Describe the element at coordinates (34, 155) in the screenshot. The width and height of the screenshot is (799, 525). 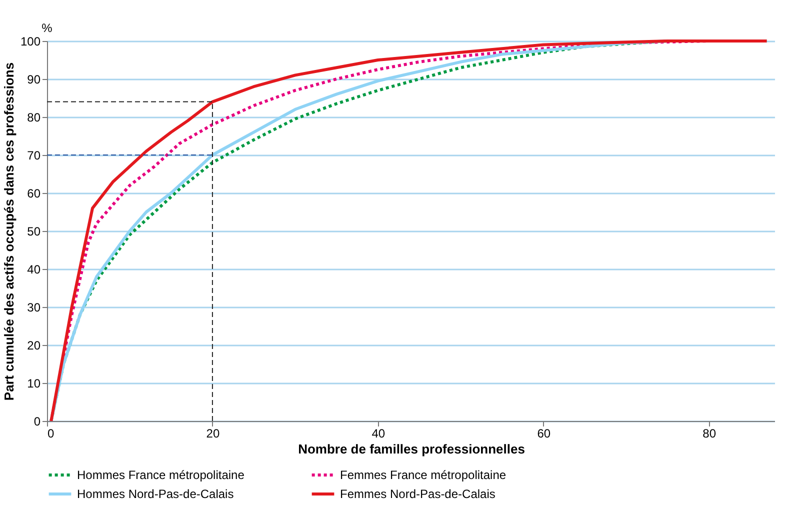
I see `y-tick-label: 70` at that location.